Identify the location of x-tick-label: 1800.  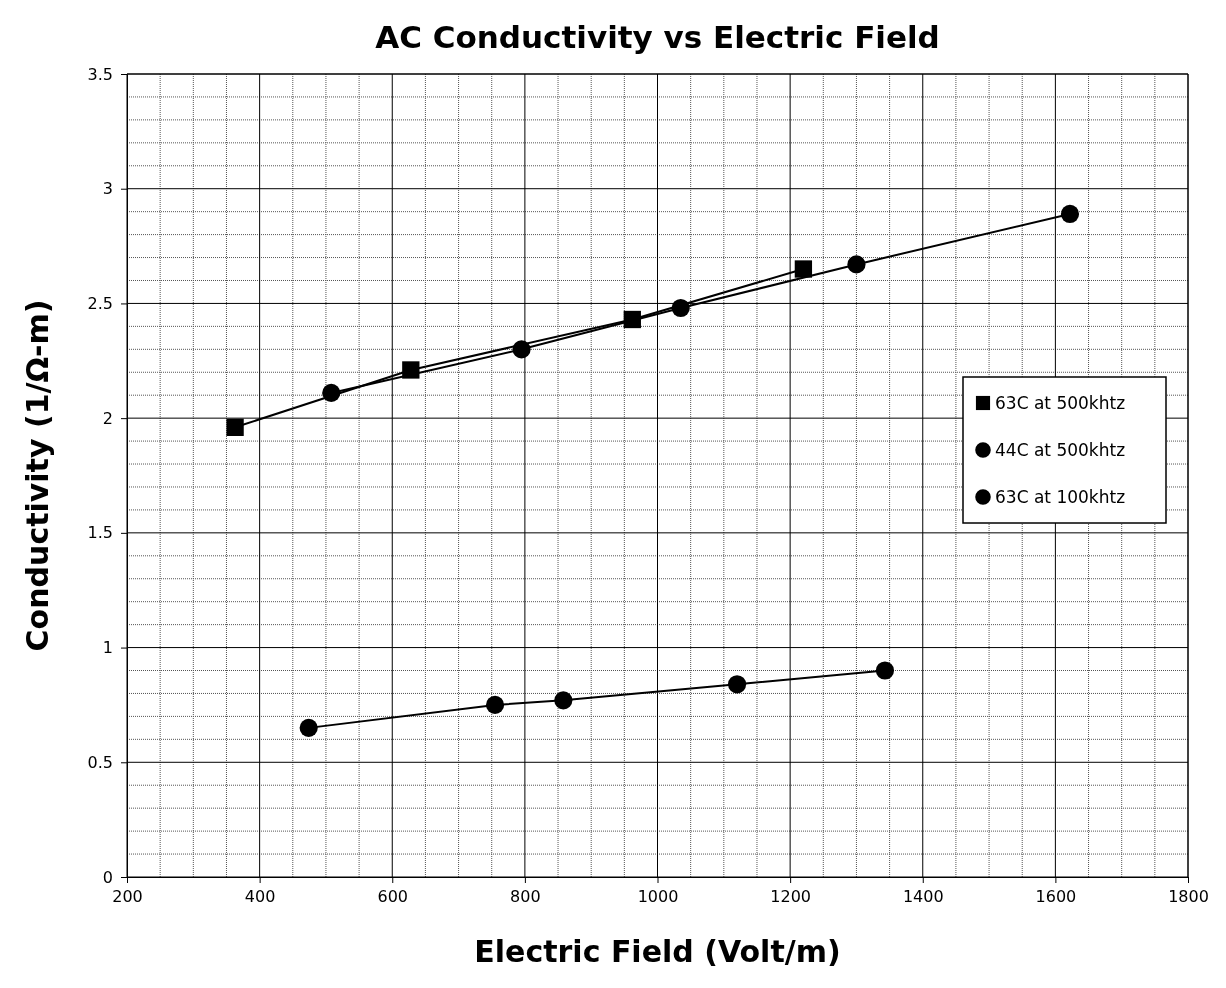
(1188, 897).